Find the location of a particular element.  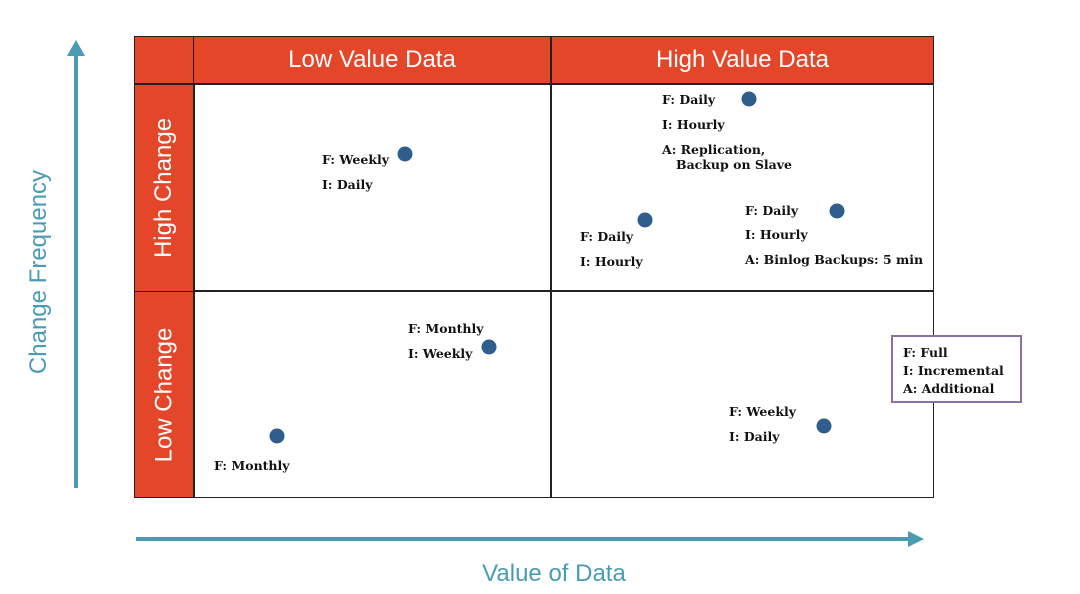

label-hv-hc-right-add: A: Binlog Backups: 5 min is located at coordinates (834, 259).